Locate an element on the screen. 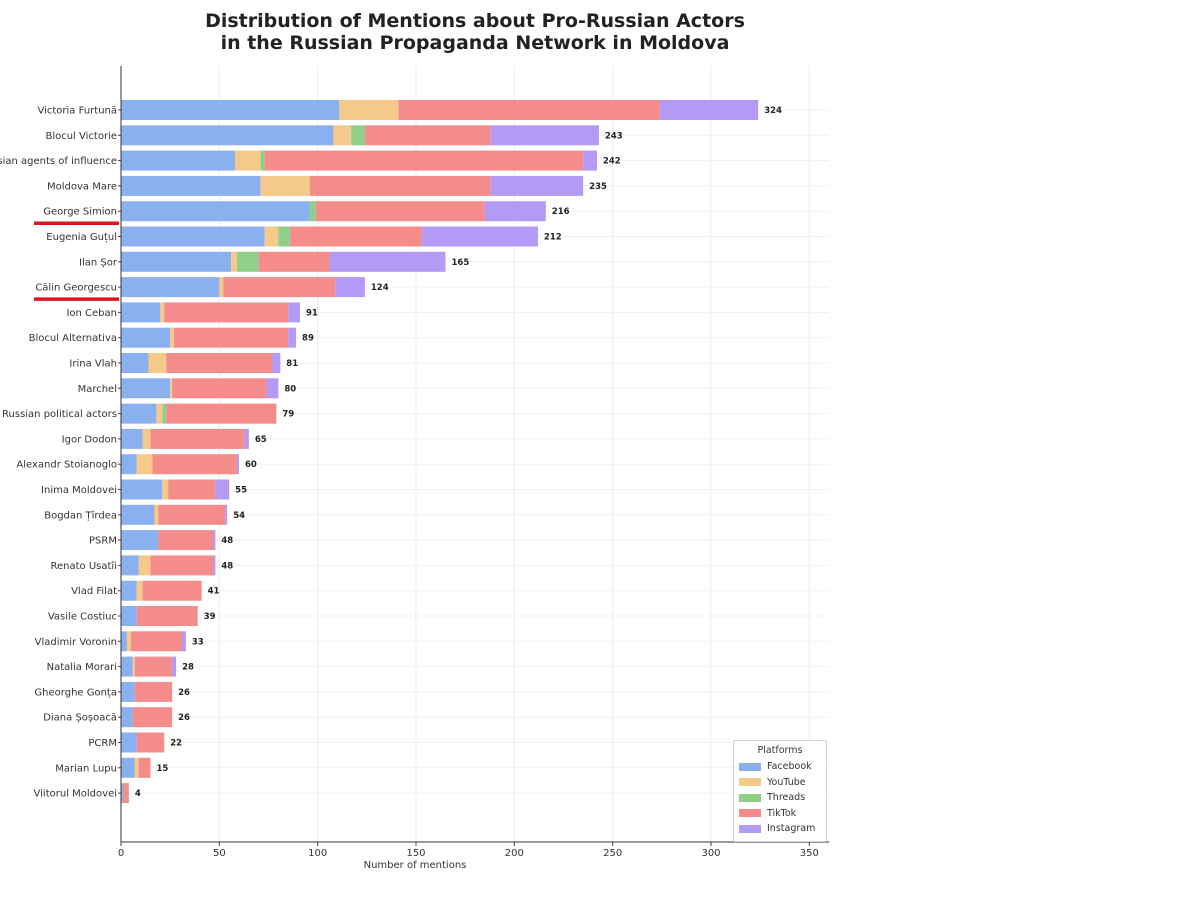 The width and height of the screenshot is (1200, 900). y-tick-label-pcrm: PCRM is located at coordinates (102, 743).